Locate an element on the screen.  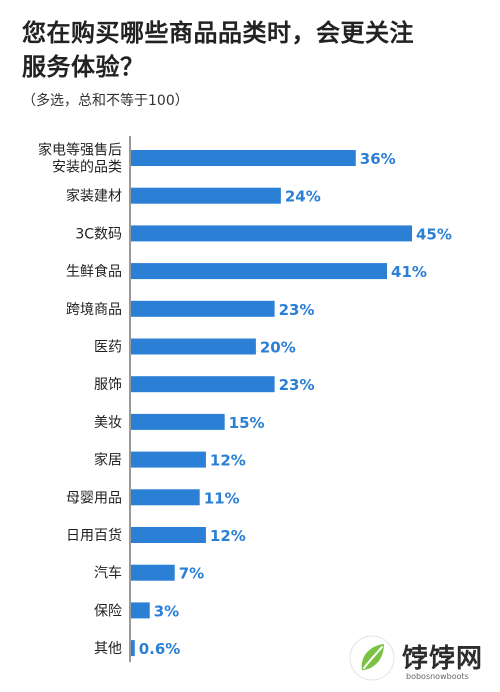
category-label: 安装的品类 is located at coordinates (87, 168).